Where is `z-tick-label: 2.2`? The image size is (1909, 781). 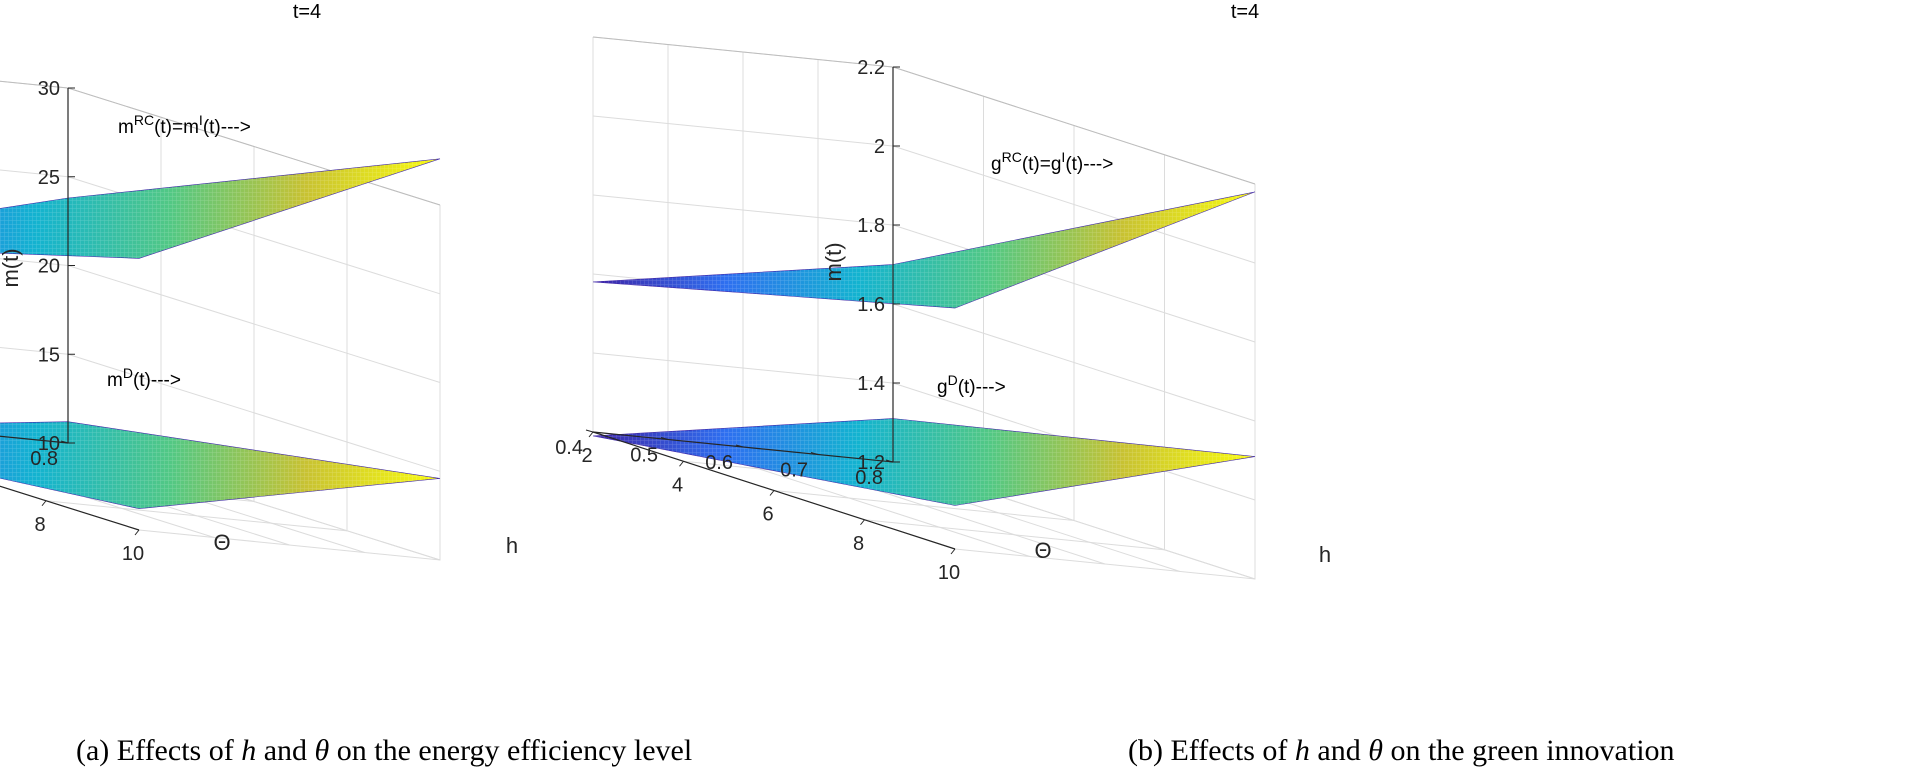
z-tick-label: 2.2 is located at coordinates (871, 68).